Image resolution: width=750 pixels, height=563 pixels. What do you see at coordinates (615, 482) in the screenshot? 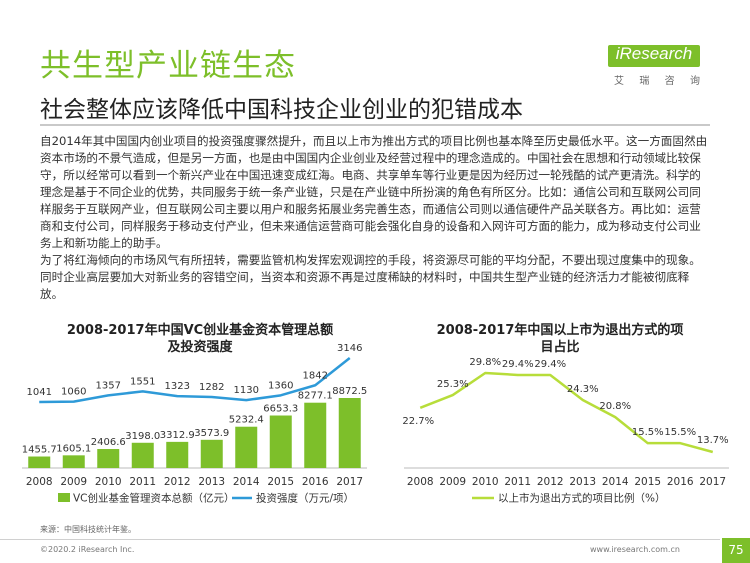
I see `chart2-x-tick: 2014` at bounding box center [615, 482].